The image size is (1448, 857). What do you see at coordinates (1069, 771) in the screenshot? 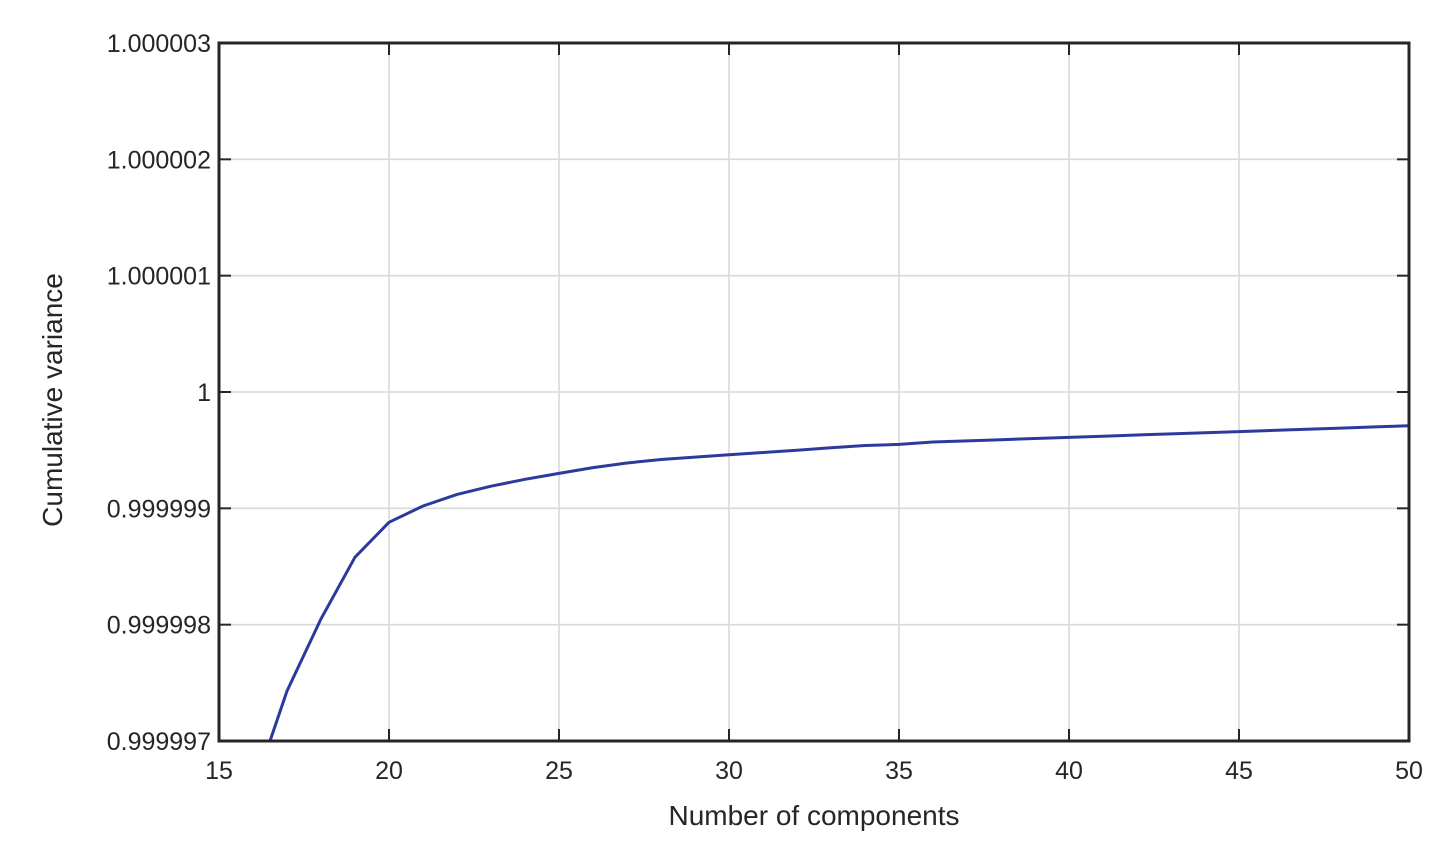
I see `x-tick-label: 40` at bounding box center [1069, 771].